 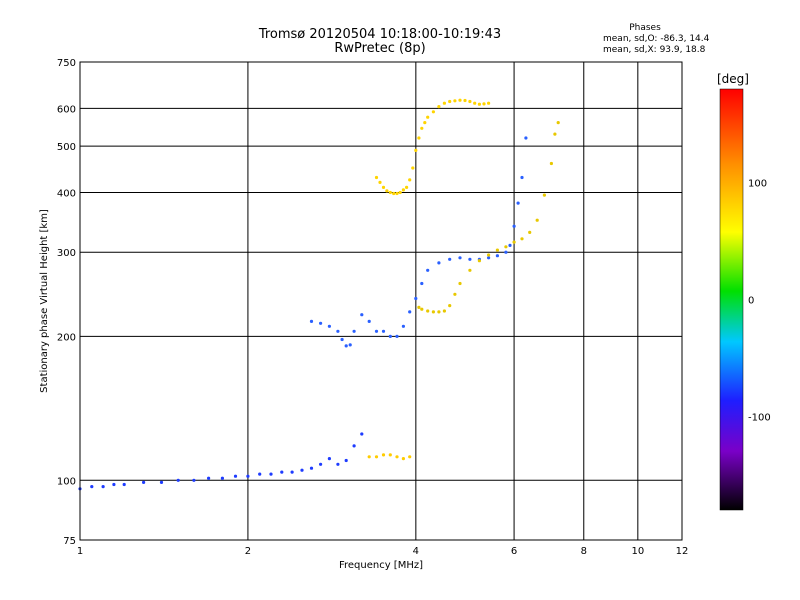 I want to click on x-tick-label: 10, so click(x=637, y=551).